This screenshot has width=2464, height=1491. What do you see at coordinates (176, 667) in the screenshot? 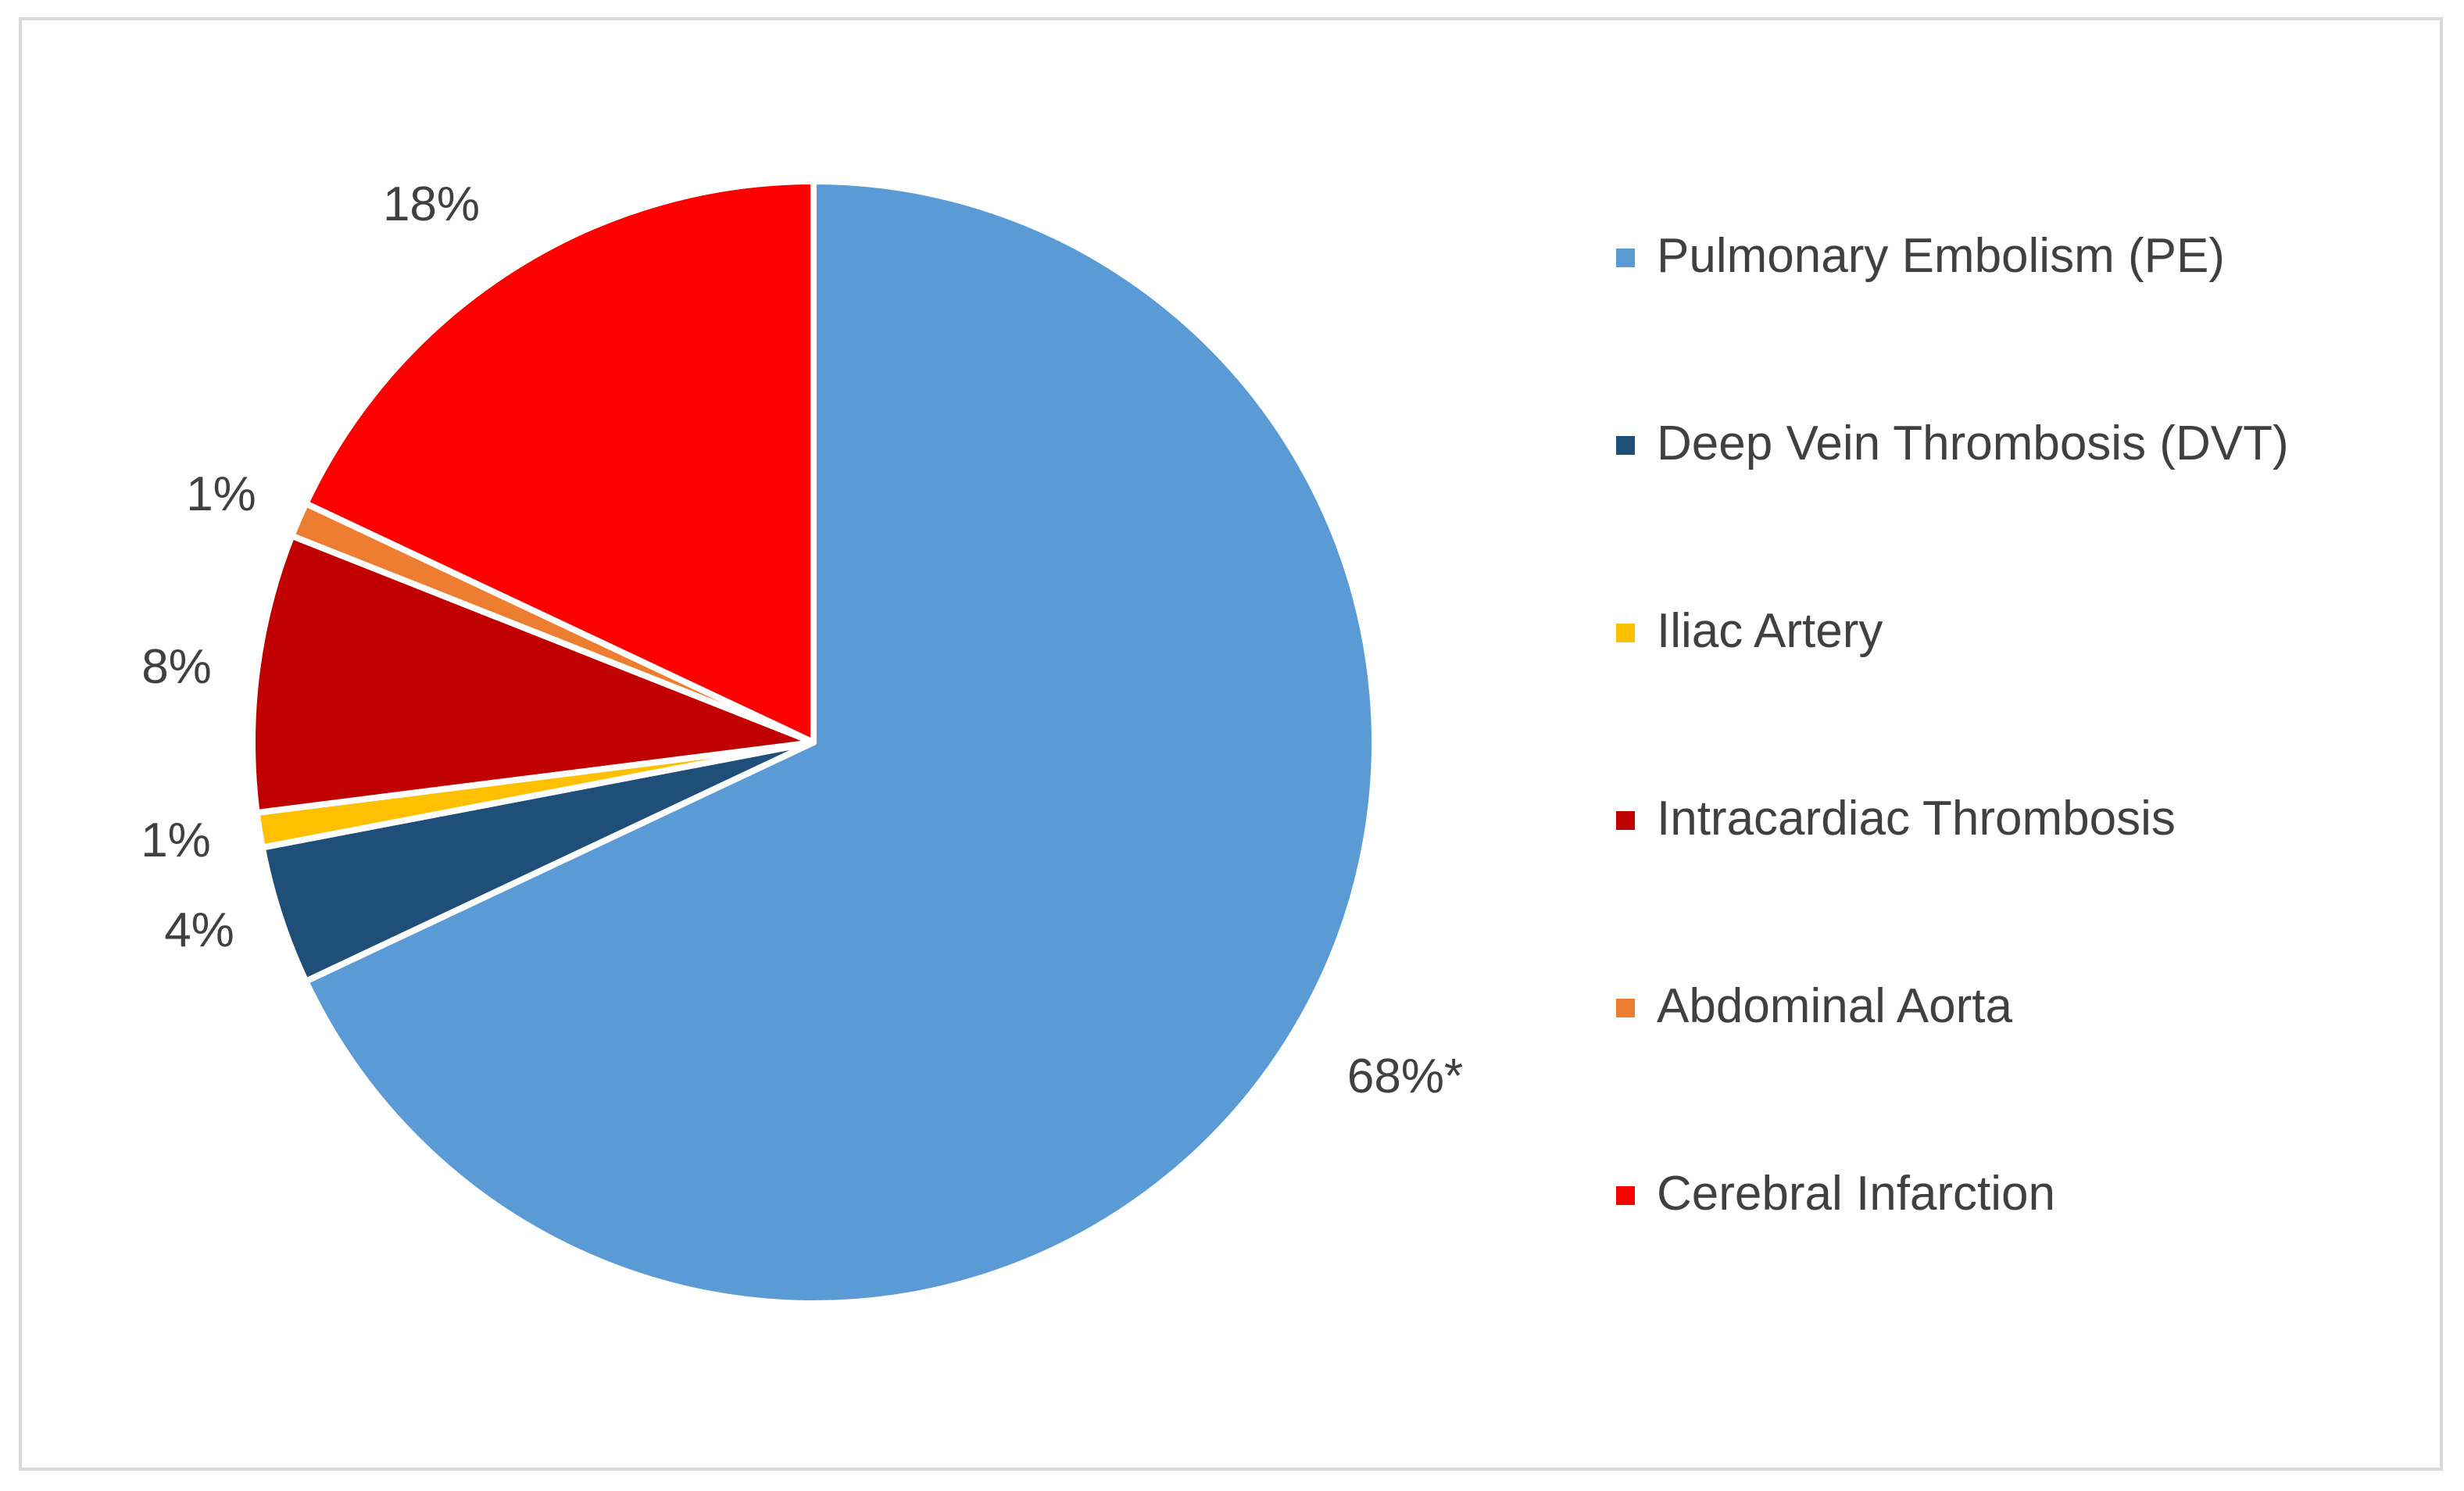
I see `data-label-intracardiac-thrombosis: 8%` at bounding box center [176, 667].